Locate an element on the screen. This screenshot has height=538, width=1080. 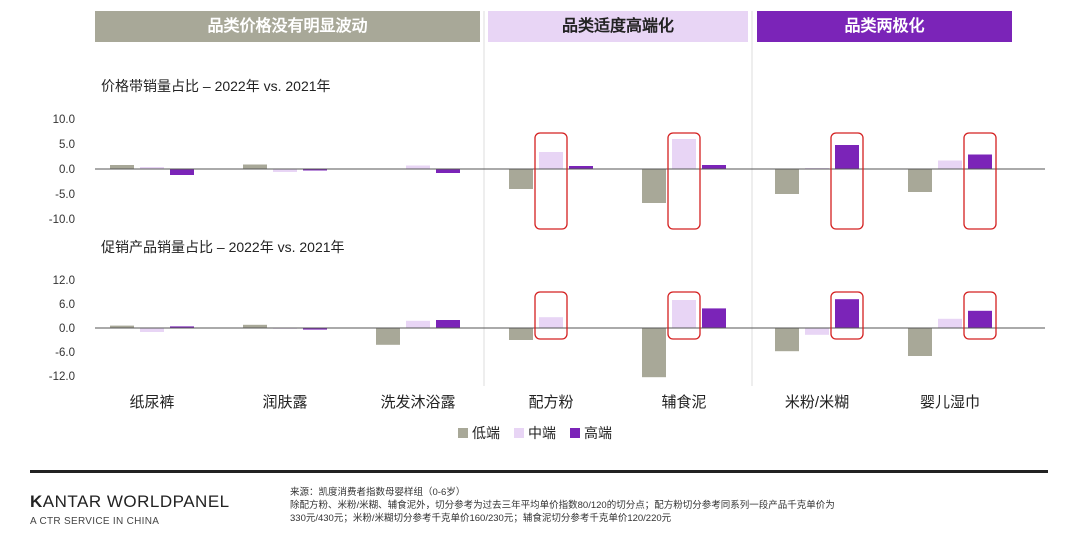
bar-1-中端-润肤露 is located at coordinates (285, 170).